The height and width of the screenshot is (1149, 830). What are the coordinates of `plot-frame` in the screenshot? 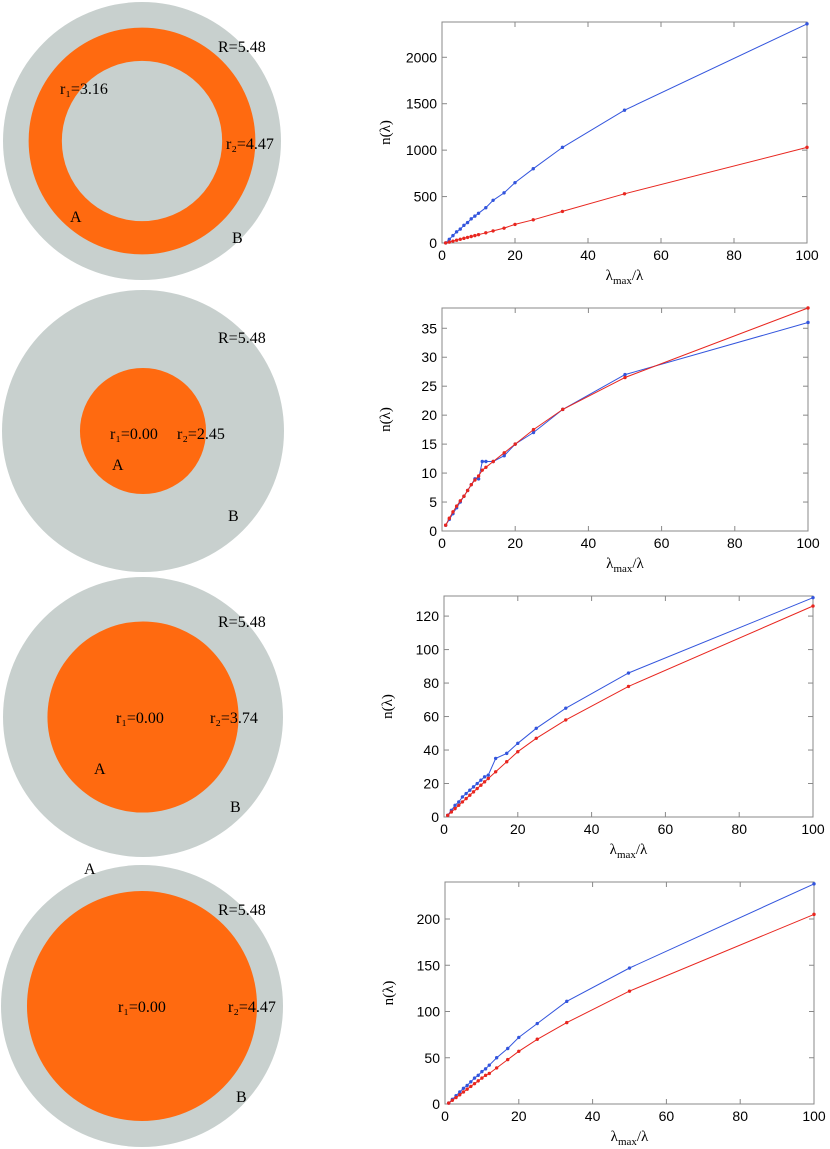 It's located at (625, 419).